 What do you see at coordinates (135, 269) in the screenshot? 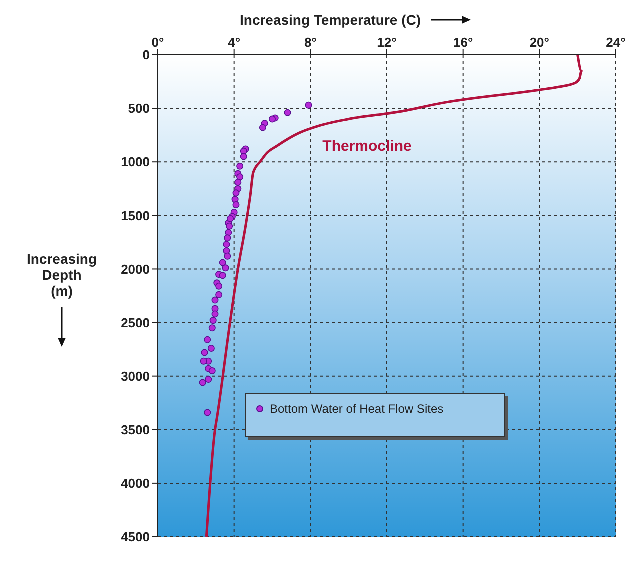
I see `y-tick-label: 2000` at bounding box center [135, 269].